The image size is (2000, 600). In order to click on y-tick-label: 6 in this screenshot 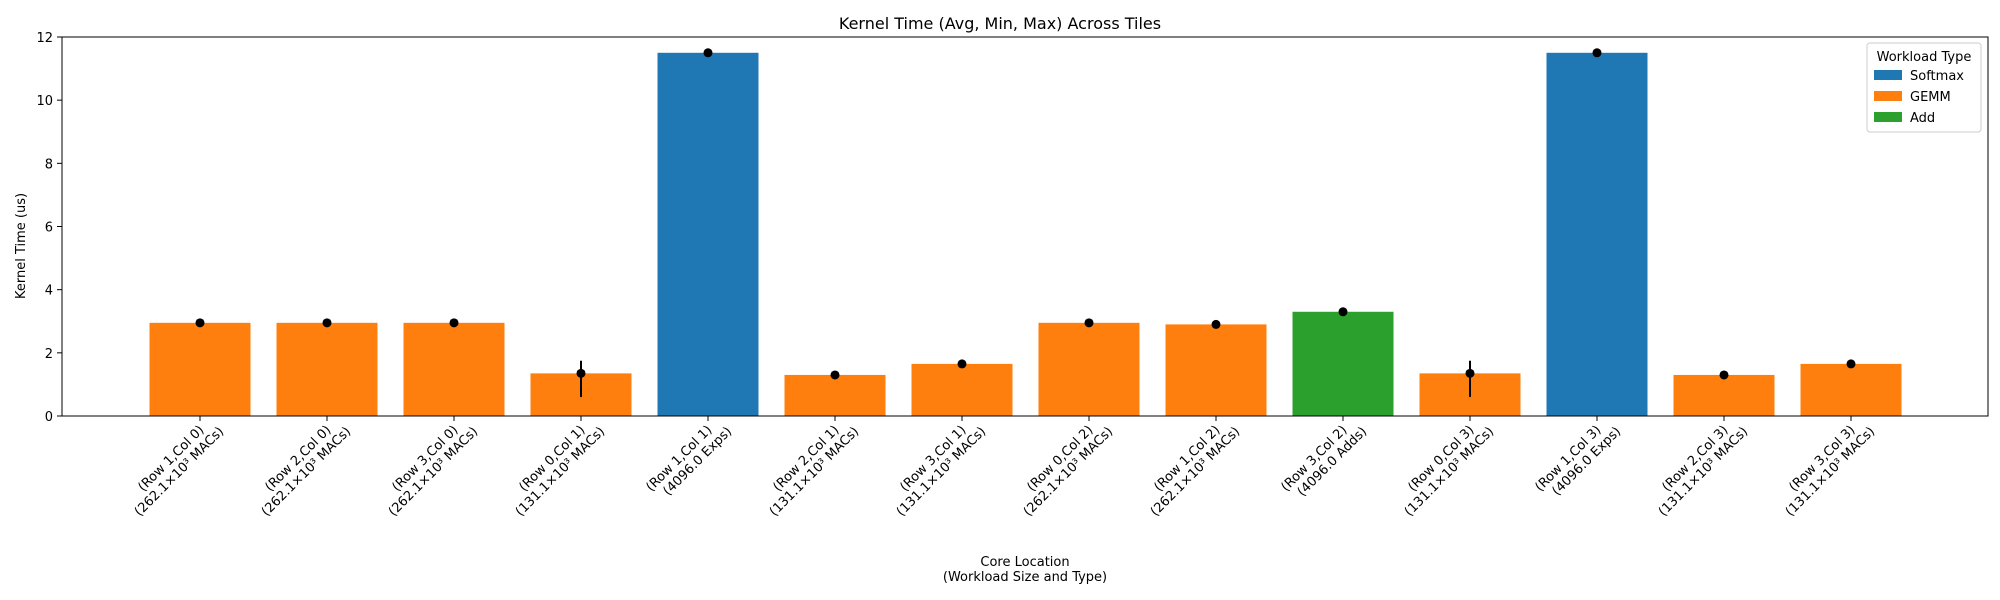, I will do `click(49, 228)`.